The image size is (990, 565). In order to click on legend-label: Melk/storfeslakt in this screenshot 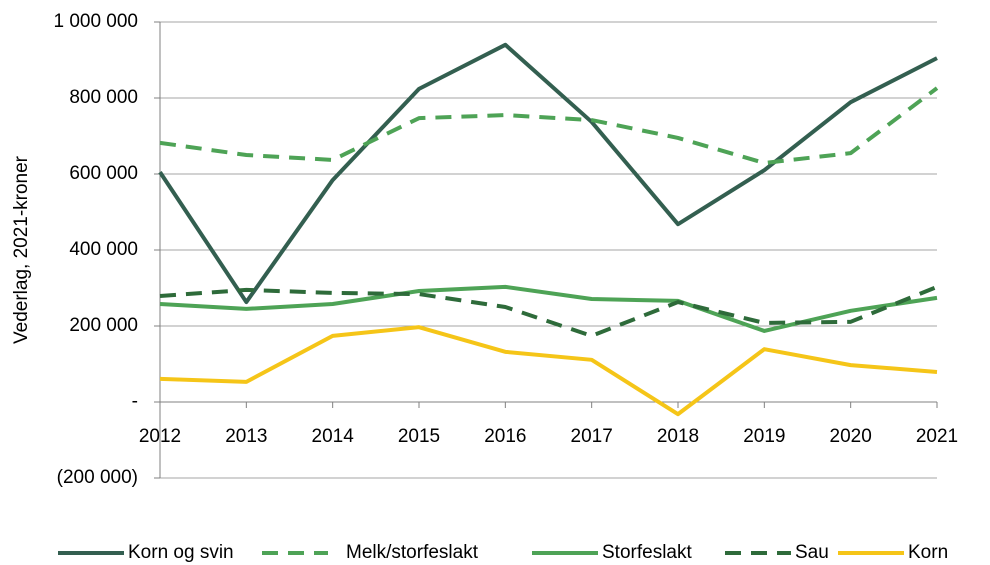, I will do `click(412, 552)`.